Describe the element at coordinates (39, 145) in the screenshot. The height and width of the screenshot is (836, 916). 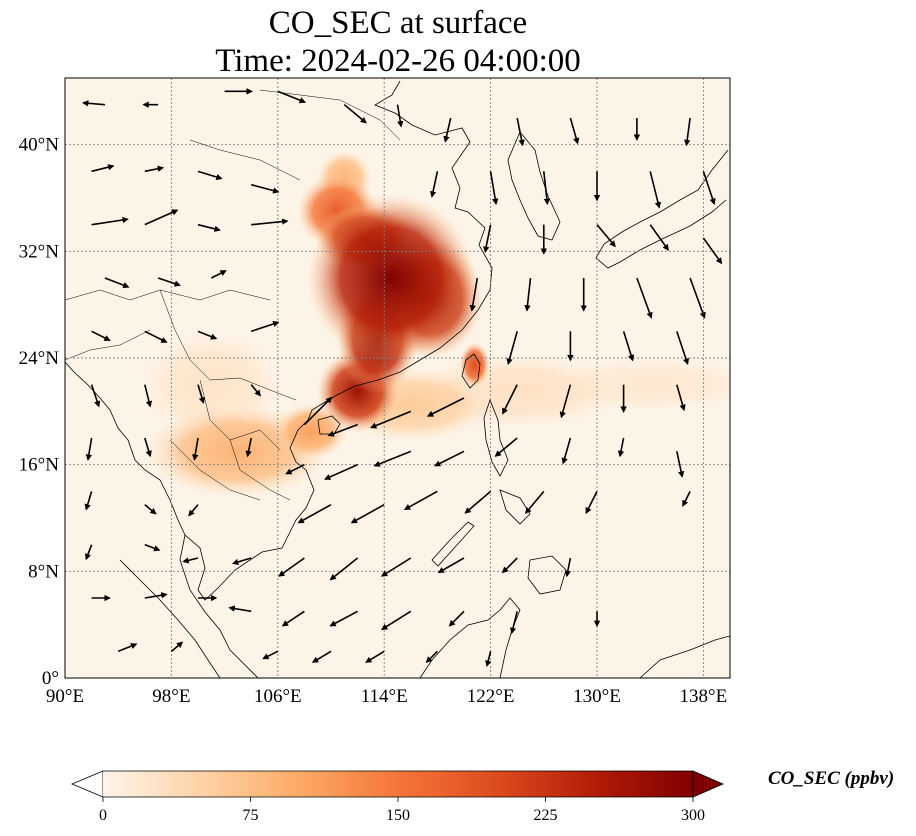
I see `lat-tick-label: 40°N` at that location.